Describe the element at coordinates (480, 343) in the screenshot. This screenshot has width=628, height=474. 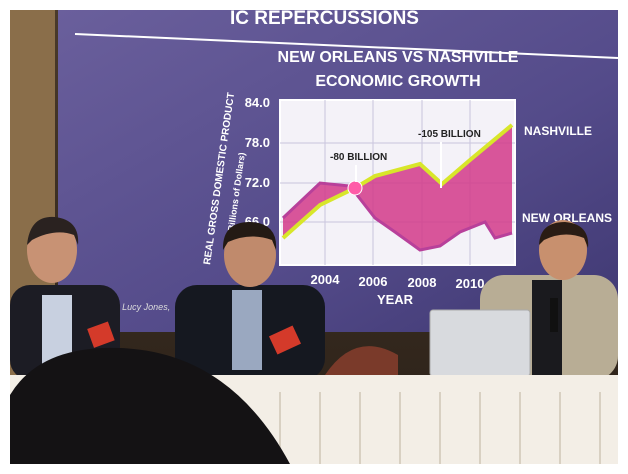
I see `laptop` at that location.